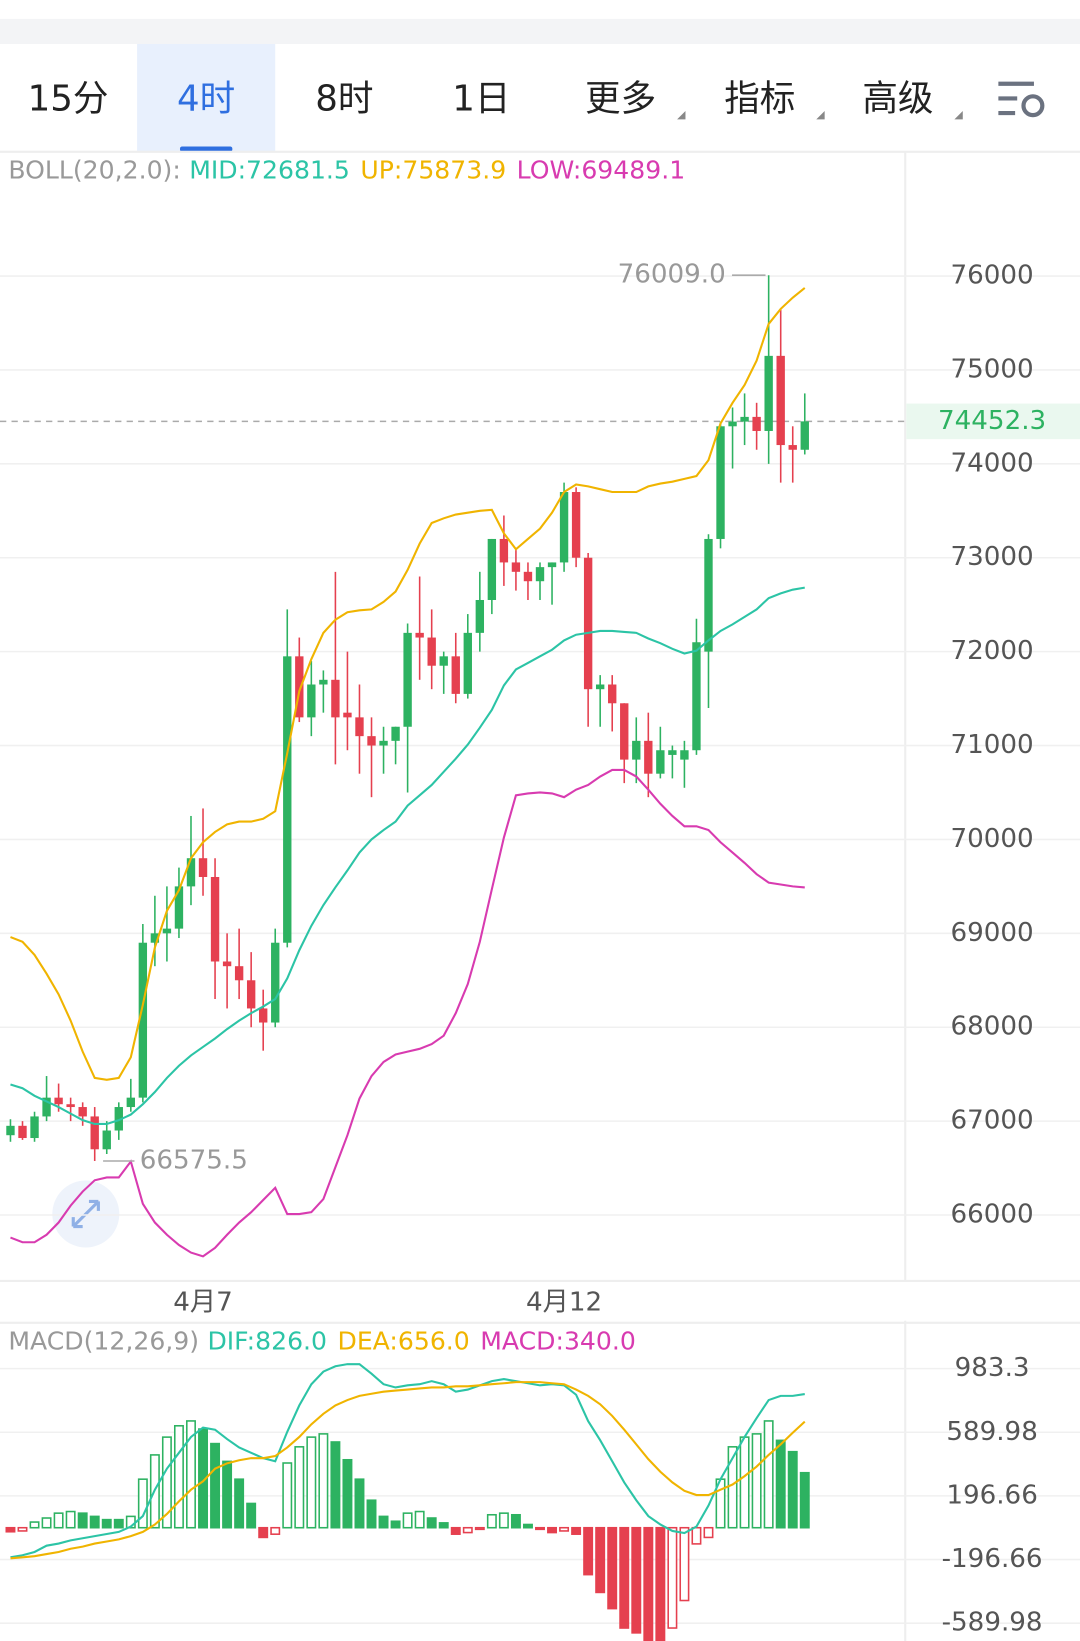 This screenshot has height=1641, width=1080. I want to click on indicator-label: BOLL(20,2.0):, so click(94, 170).